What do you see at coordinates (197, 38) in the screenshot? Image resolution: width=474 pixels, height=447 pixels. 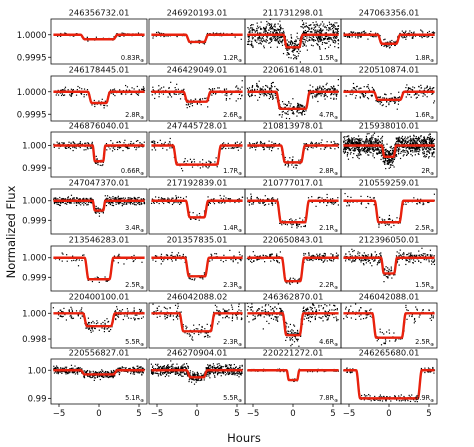 I see `model-fit-line` at bounding box center [197, 38].